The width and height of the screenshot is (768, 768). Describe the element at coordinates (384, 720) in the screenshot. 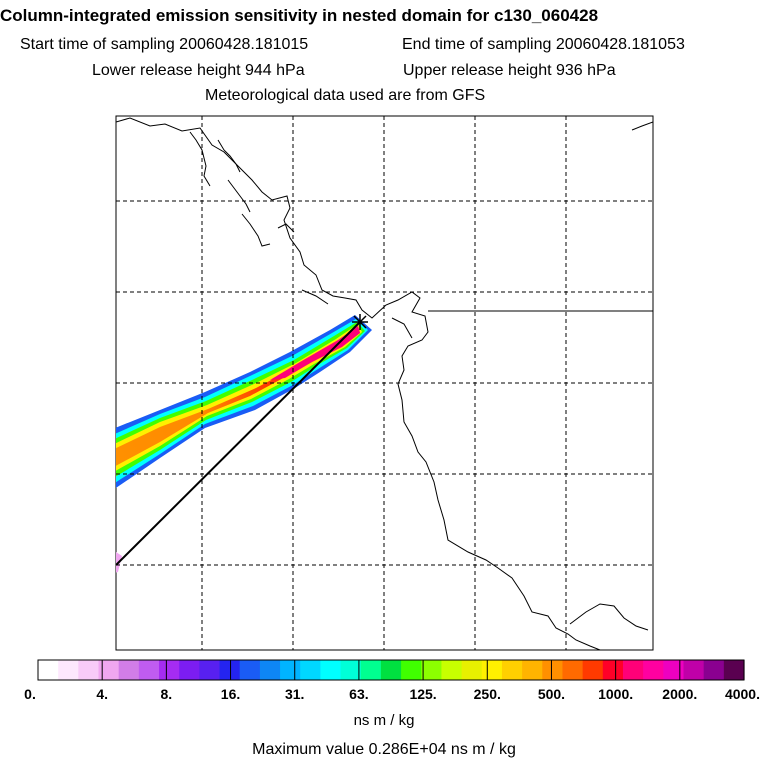

I see `colorbar-units: ns m / kg` at that location.